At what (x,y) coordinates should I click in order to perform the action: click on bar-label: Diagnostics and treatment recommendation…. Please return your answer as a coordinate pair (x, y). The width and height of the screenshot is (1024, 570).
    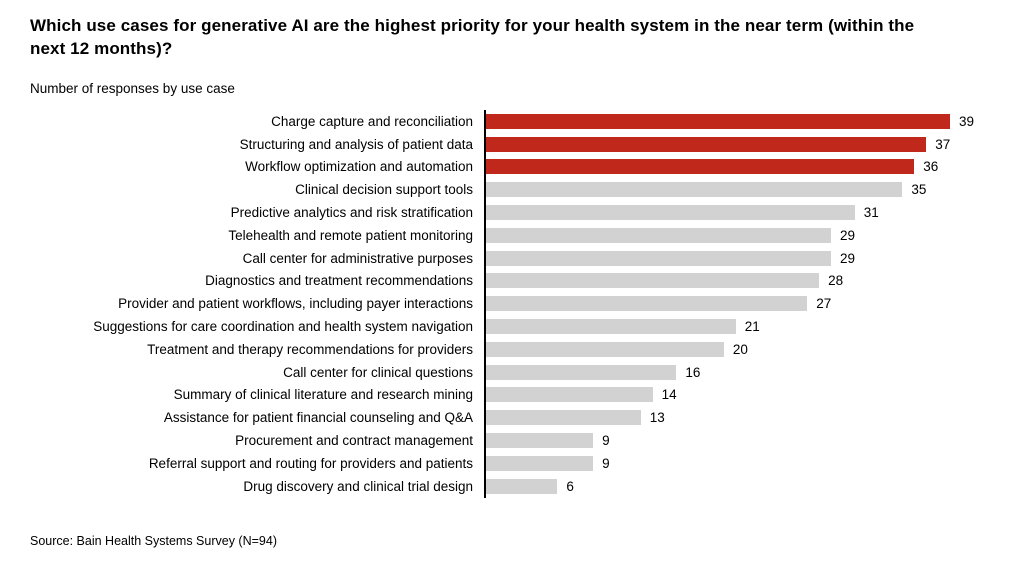
    Looking at the image, I should click on (339, 281).